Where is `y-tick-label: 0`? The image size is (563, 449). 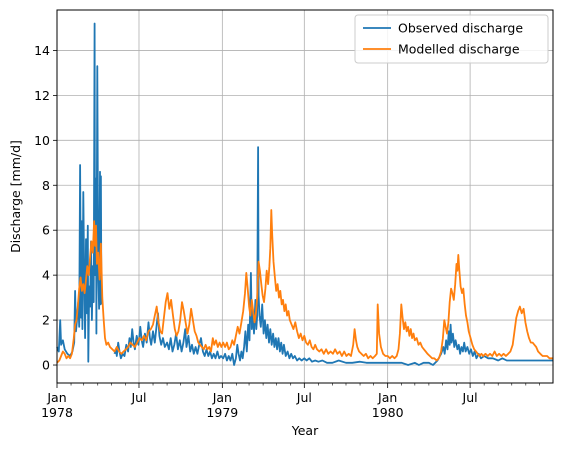 y-tick-label: 0 is located at coordinates (46, 365).